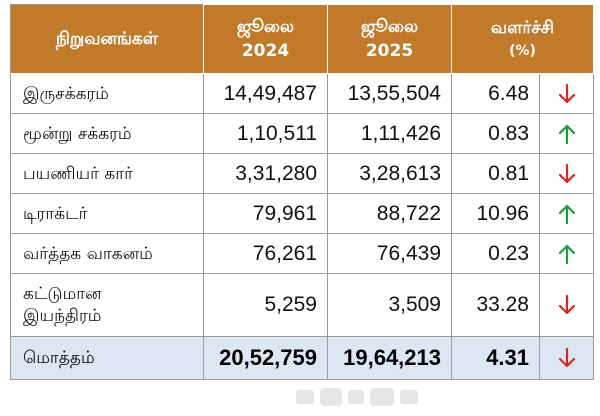 The height and width of the screenshot is (416, 600). I want to click on row-2025: 76,439, so click(389, 253).